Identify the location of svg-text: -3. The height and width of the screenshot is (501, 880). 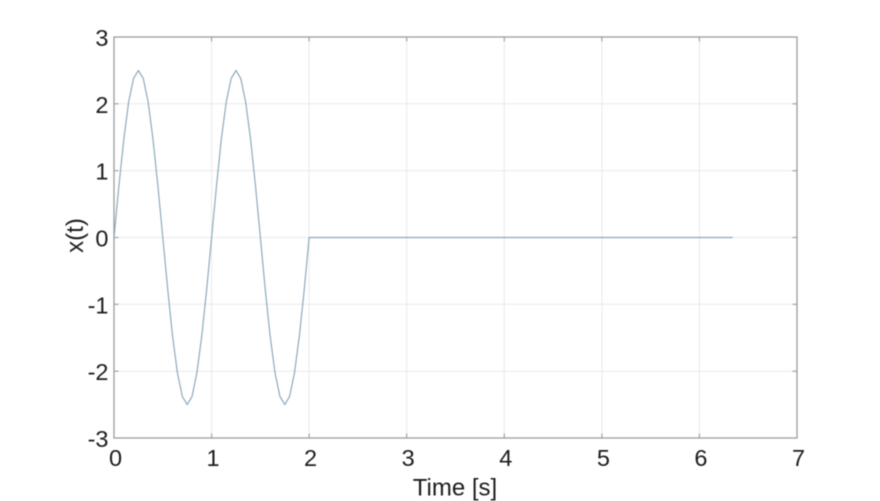
(98, 439).